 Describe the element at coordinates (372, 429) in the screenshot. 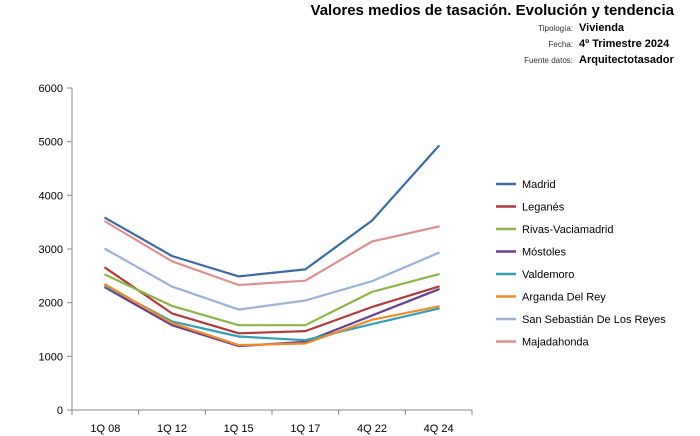

I see `x-tick-label: 4Q 22` at that location.